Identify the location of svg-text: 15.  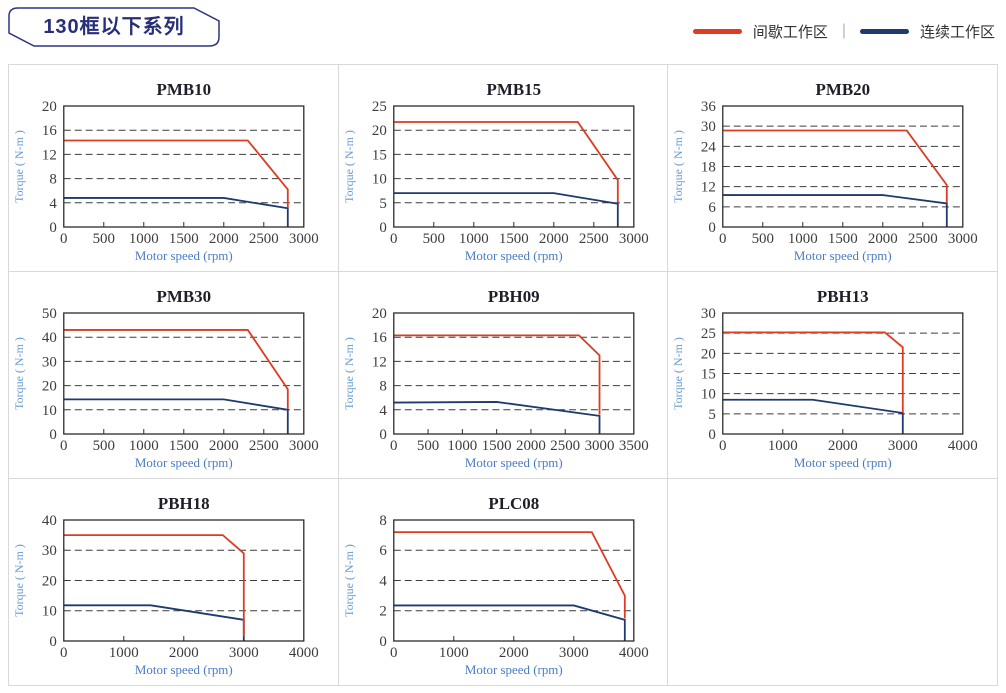
(708, 374).